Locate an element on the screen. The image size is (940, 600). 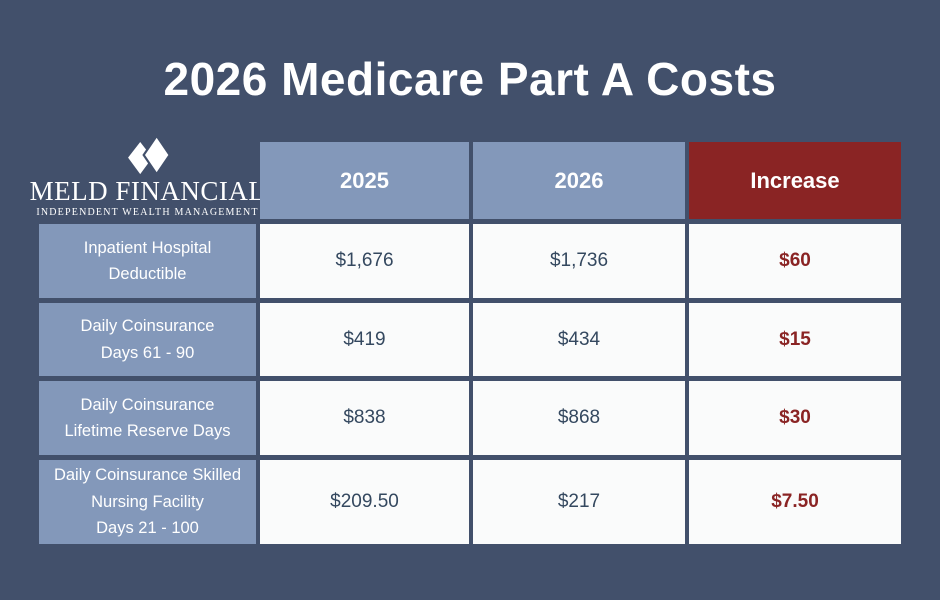
column-header-2025: 2025 is located at coordinates (364, 180).